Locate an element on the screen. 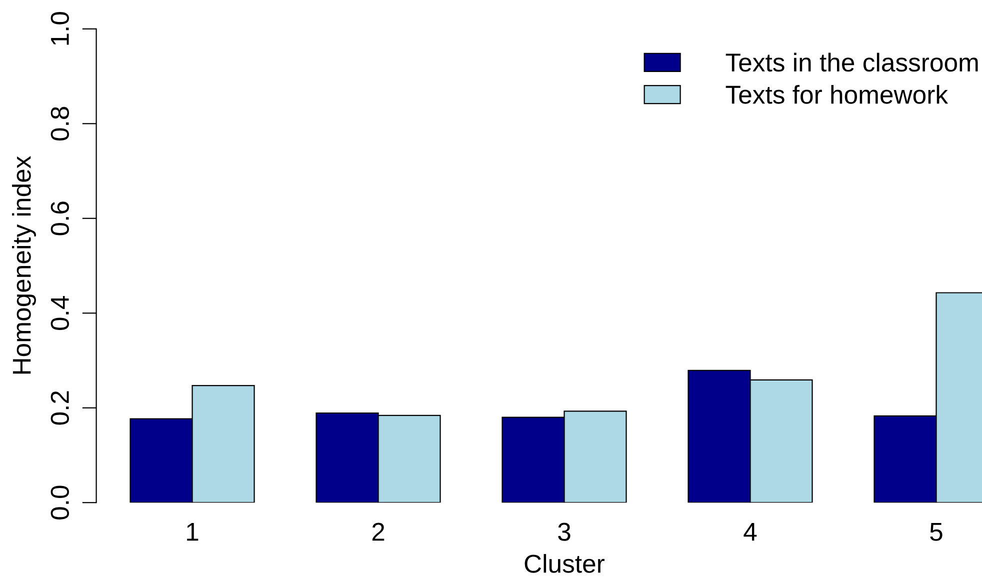  y-tick-label: 0.2 is located at coordinates (59, 408).